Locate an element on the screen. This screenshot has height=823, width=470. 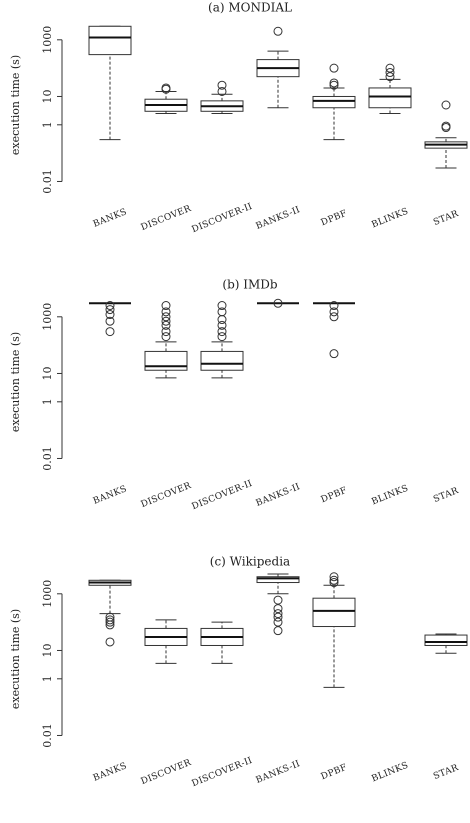
chart-title: (b) IMDb is located at coordinates (250, 285).